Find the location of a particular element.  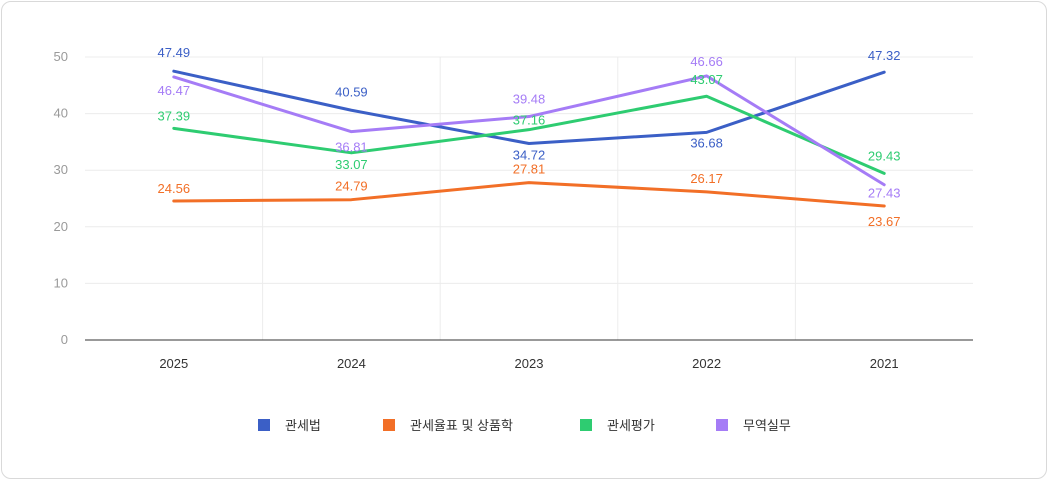

data-label: 26.17 is located at coordinates (706, 178).